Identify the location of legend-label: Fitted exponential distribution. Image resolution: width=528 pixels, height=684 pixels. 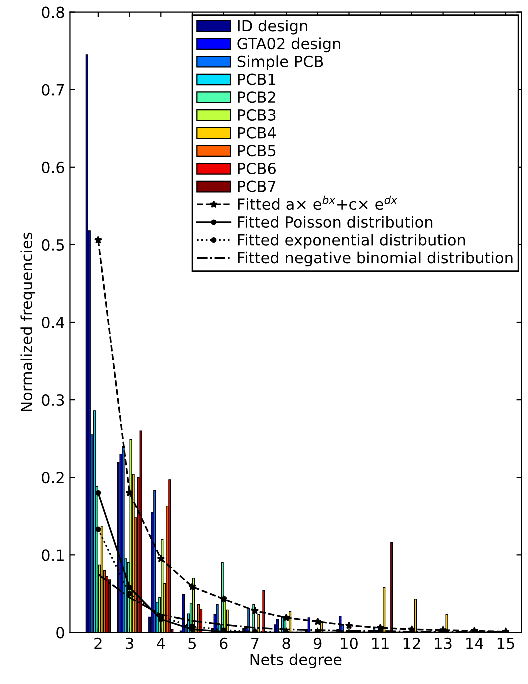
(352, 241).